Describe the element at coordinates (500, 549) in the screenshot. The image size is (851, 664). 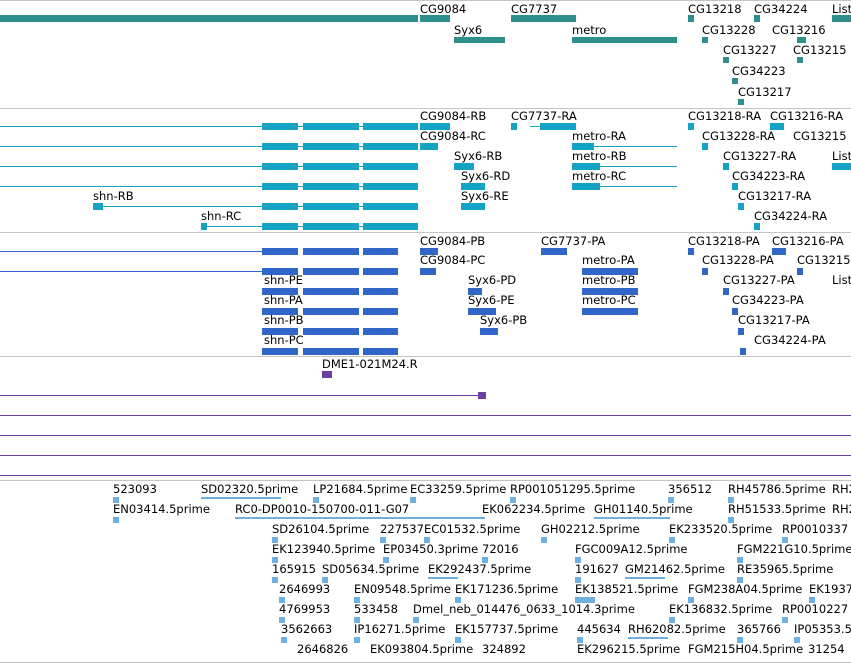
I see `ests-feature-label: 72016` at that location.